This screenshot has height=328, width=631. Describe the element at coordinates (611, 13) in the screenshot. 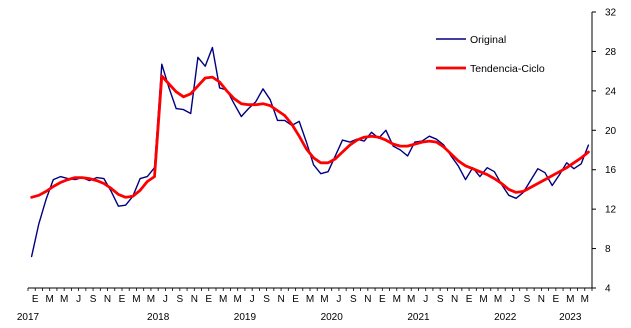

I see `y-tick-label: 32` at that location.